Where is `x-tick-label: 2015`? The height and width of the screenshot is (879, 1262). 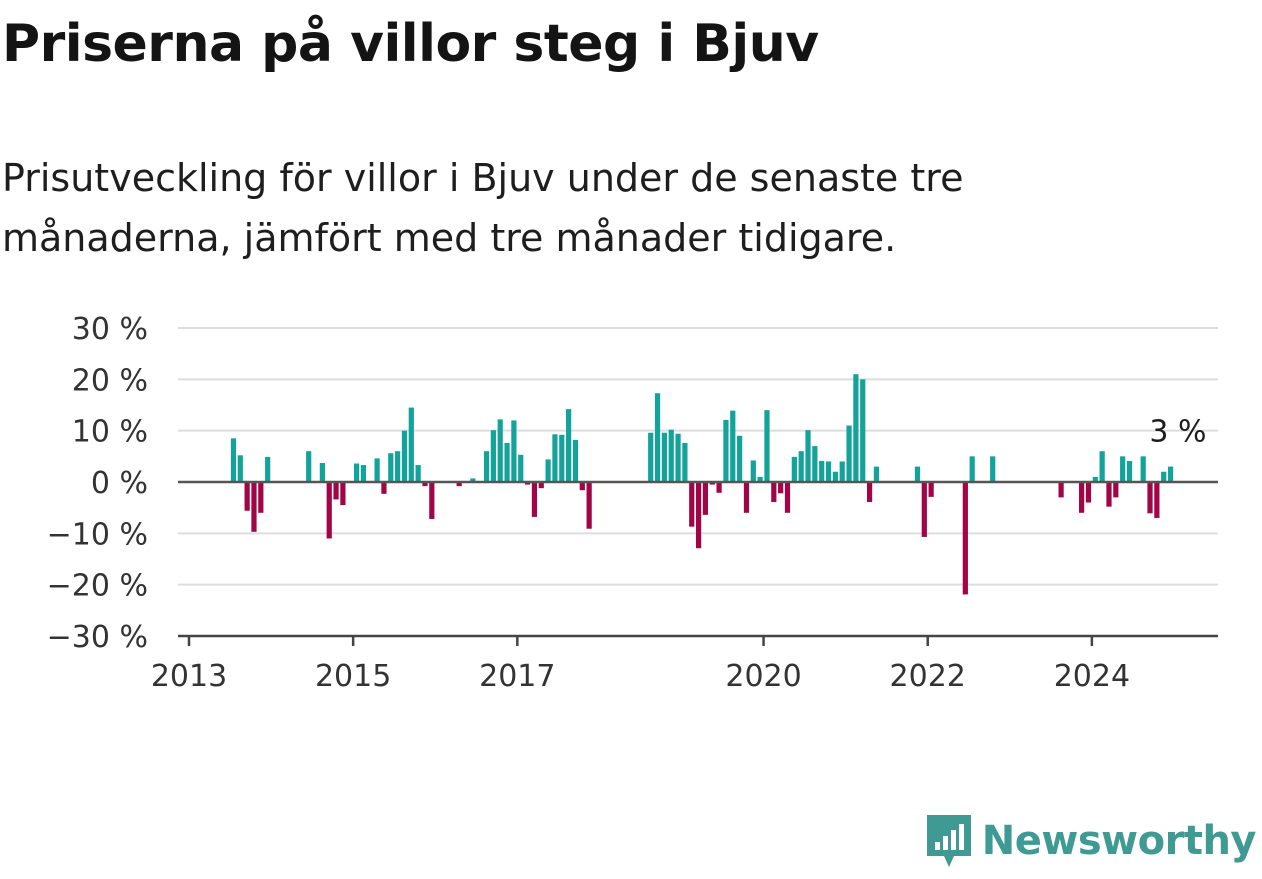
x-tick-label: 2015 is located at coordinates (353, 676).